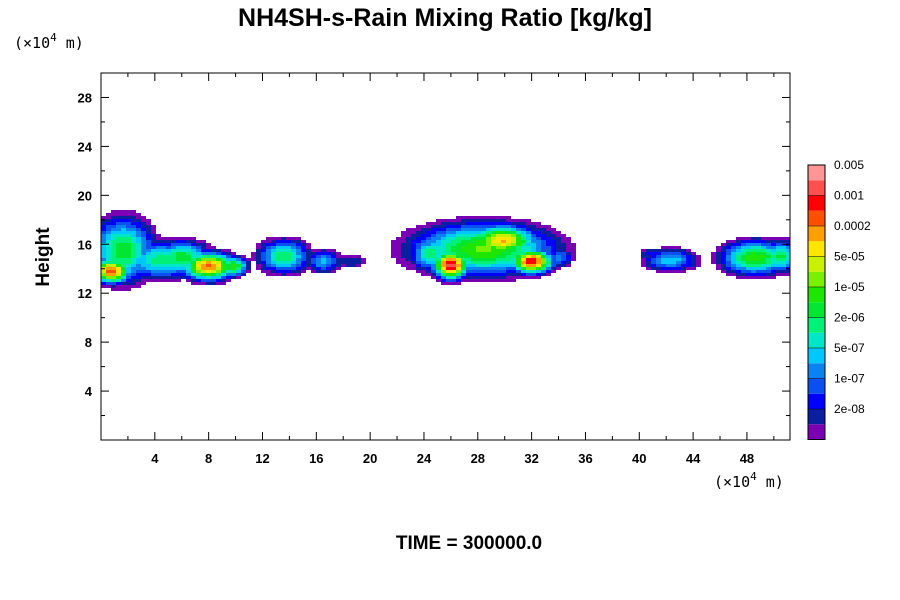  Describe the element at coordinates (155, 458) in the screenshot. I see `x-tick-label: 4` at that location.